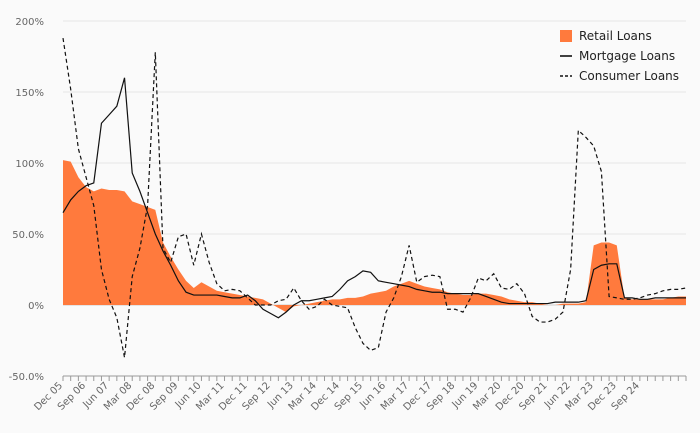 The image size is (700, 433). Describe the element at coordinates (29, 22) in the screenshot. I see `y-tick-label: 200%` at that location.